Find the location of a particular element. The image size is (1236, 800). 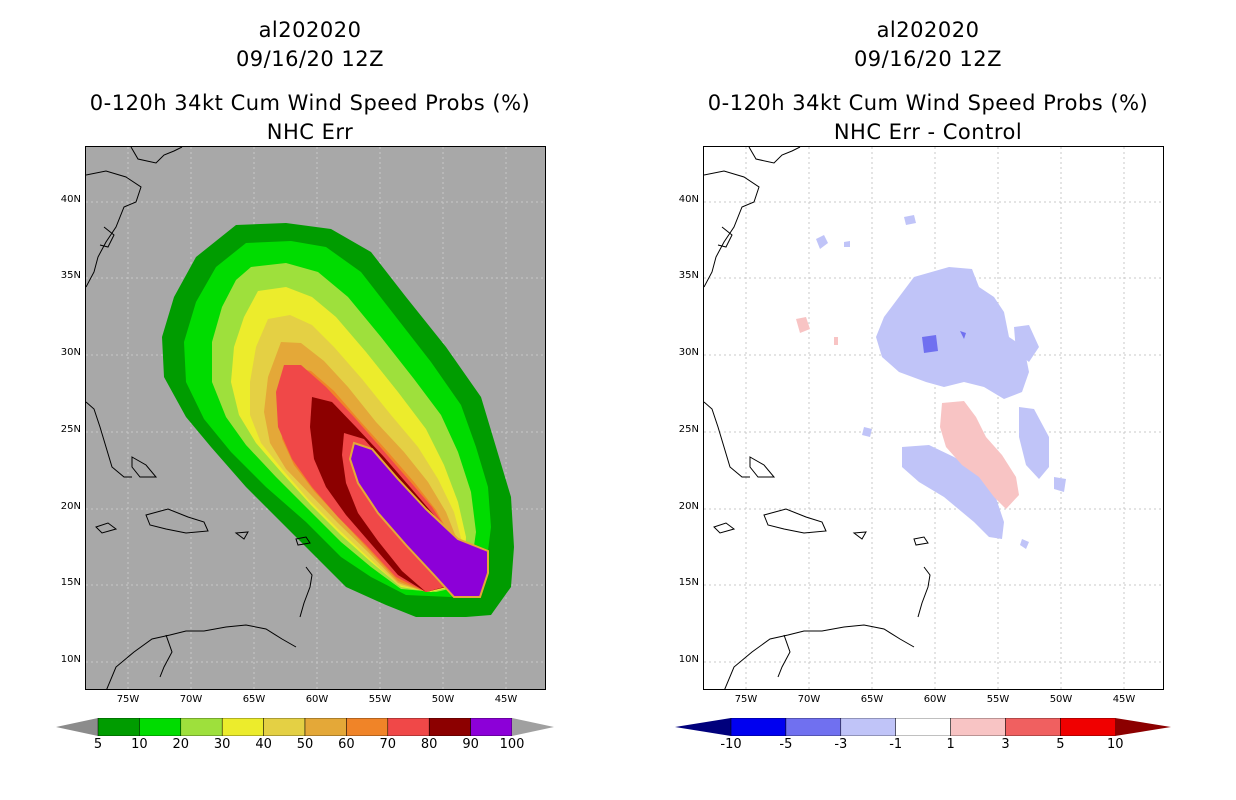

diff-blue-dot2 is located at coordinates (867, 432).